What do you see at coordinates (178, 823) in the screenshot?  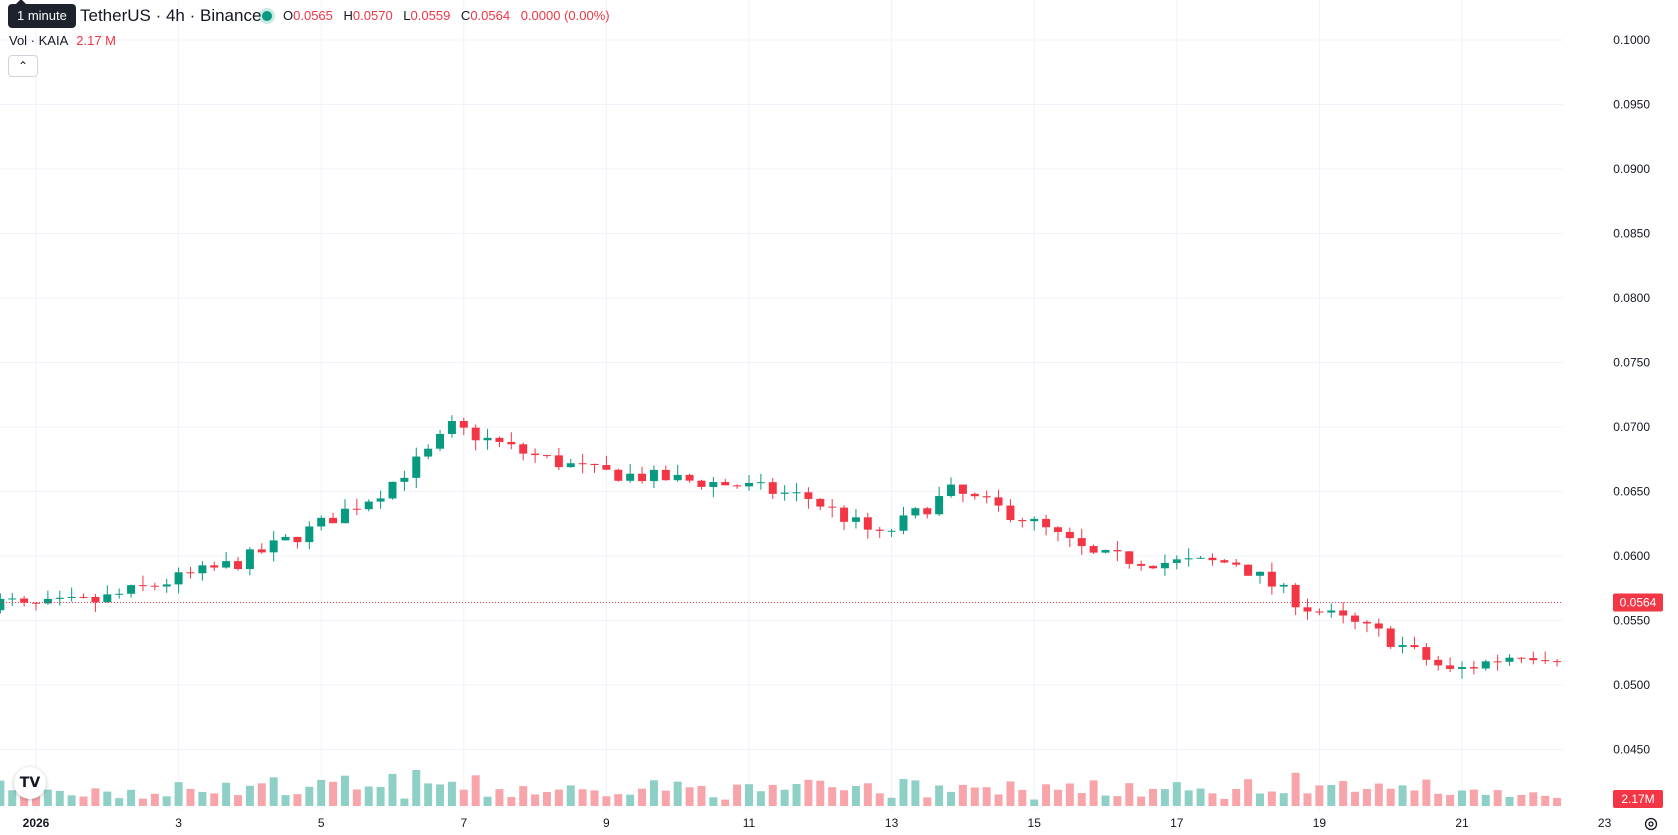 I see `time-tick-label: 3` at bounding box center [178, 823].